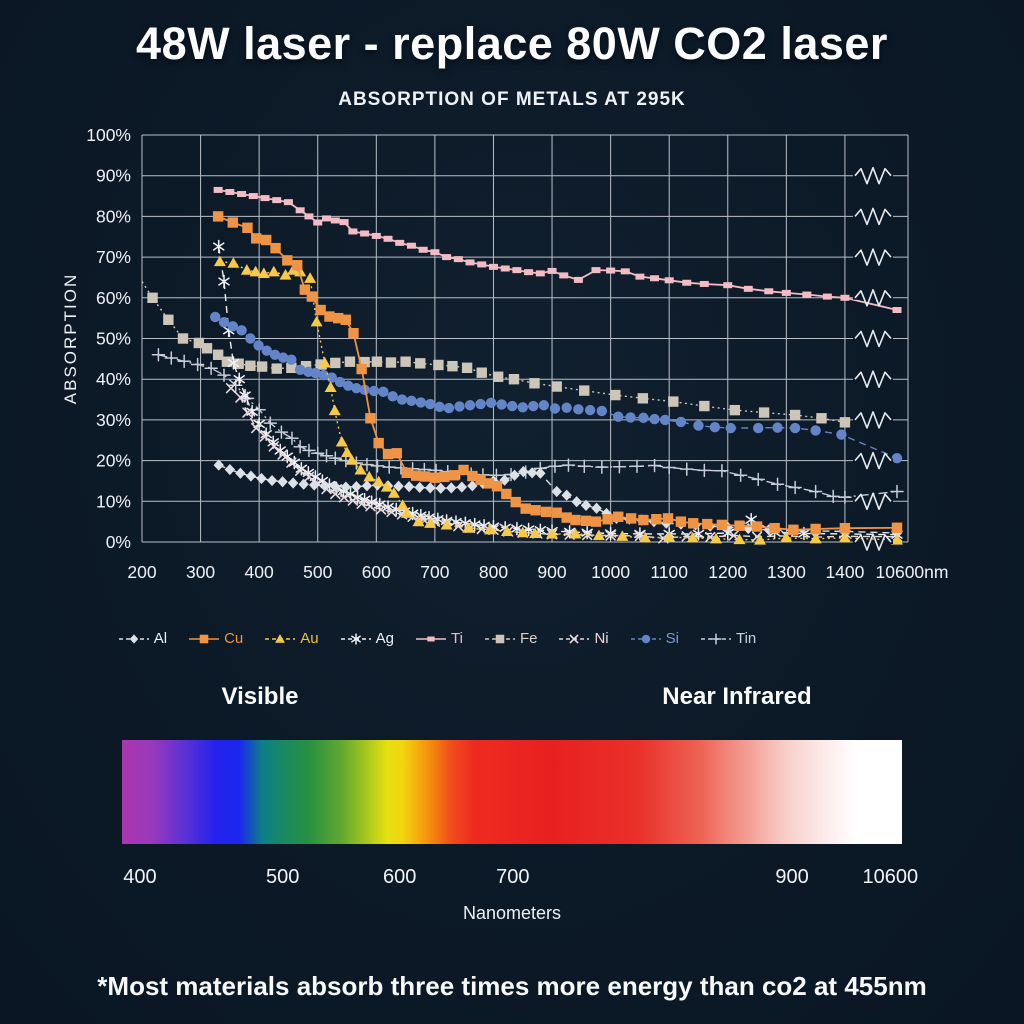  I want to click on svg-text: 700, so click(434, 572).